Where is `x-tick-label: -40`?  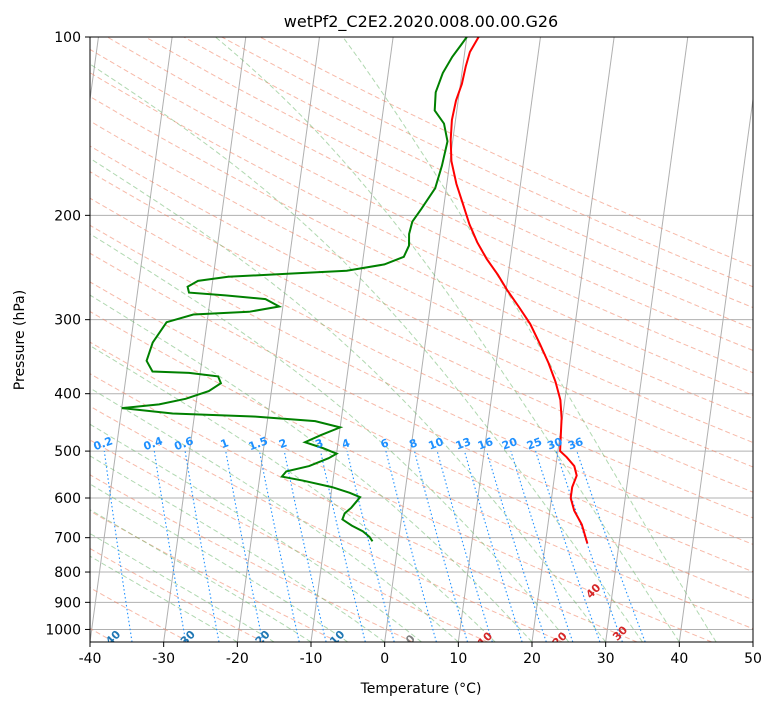
x-tick-label: -40 is located at coordinates (90, 659).